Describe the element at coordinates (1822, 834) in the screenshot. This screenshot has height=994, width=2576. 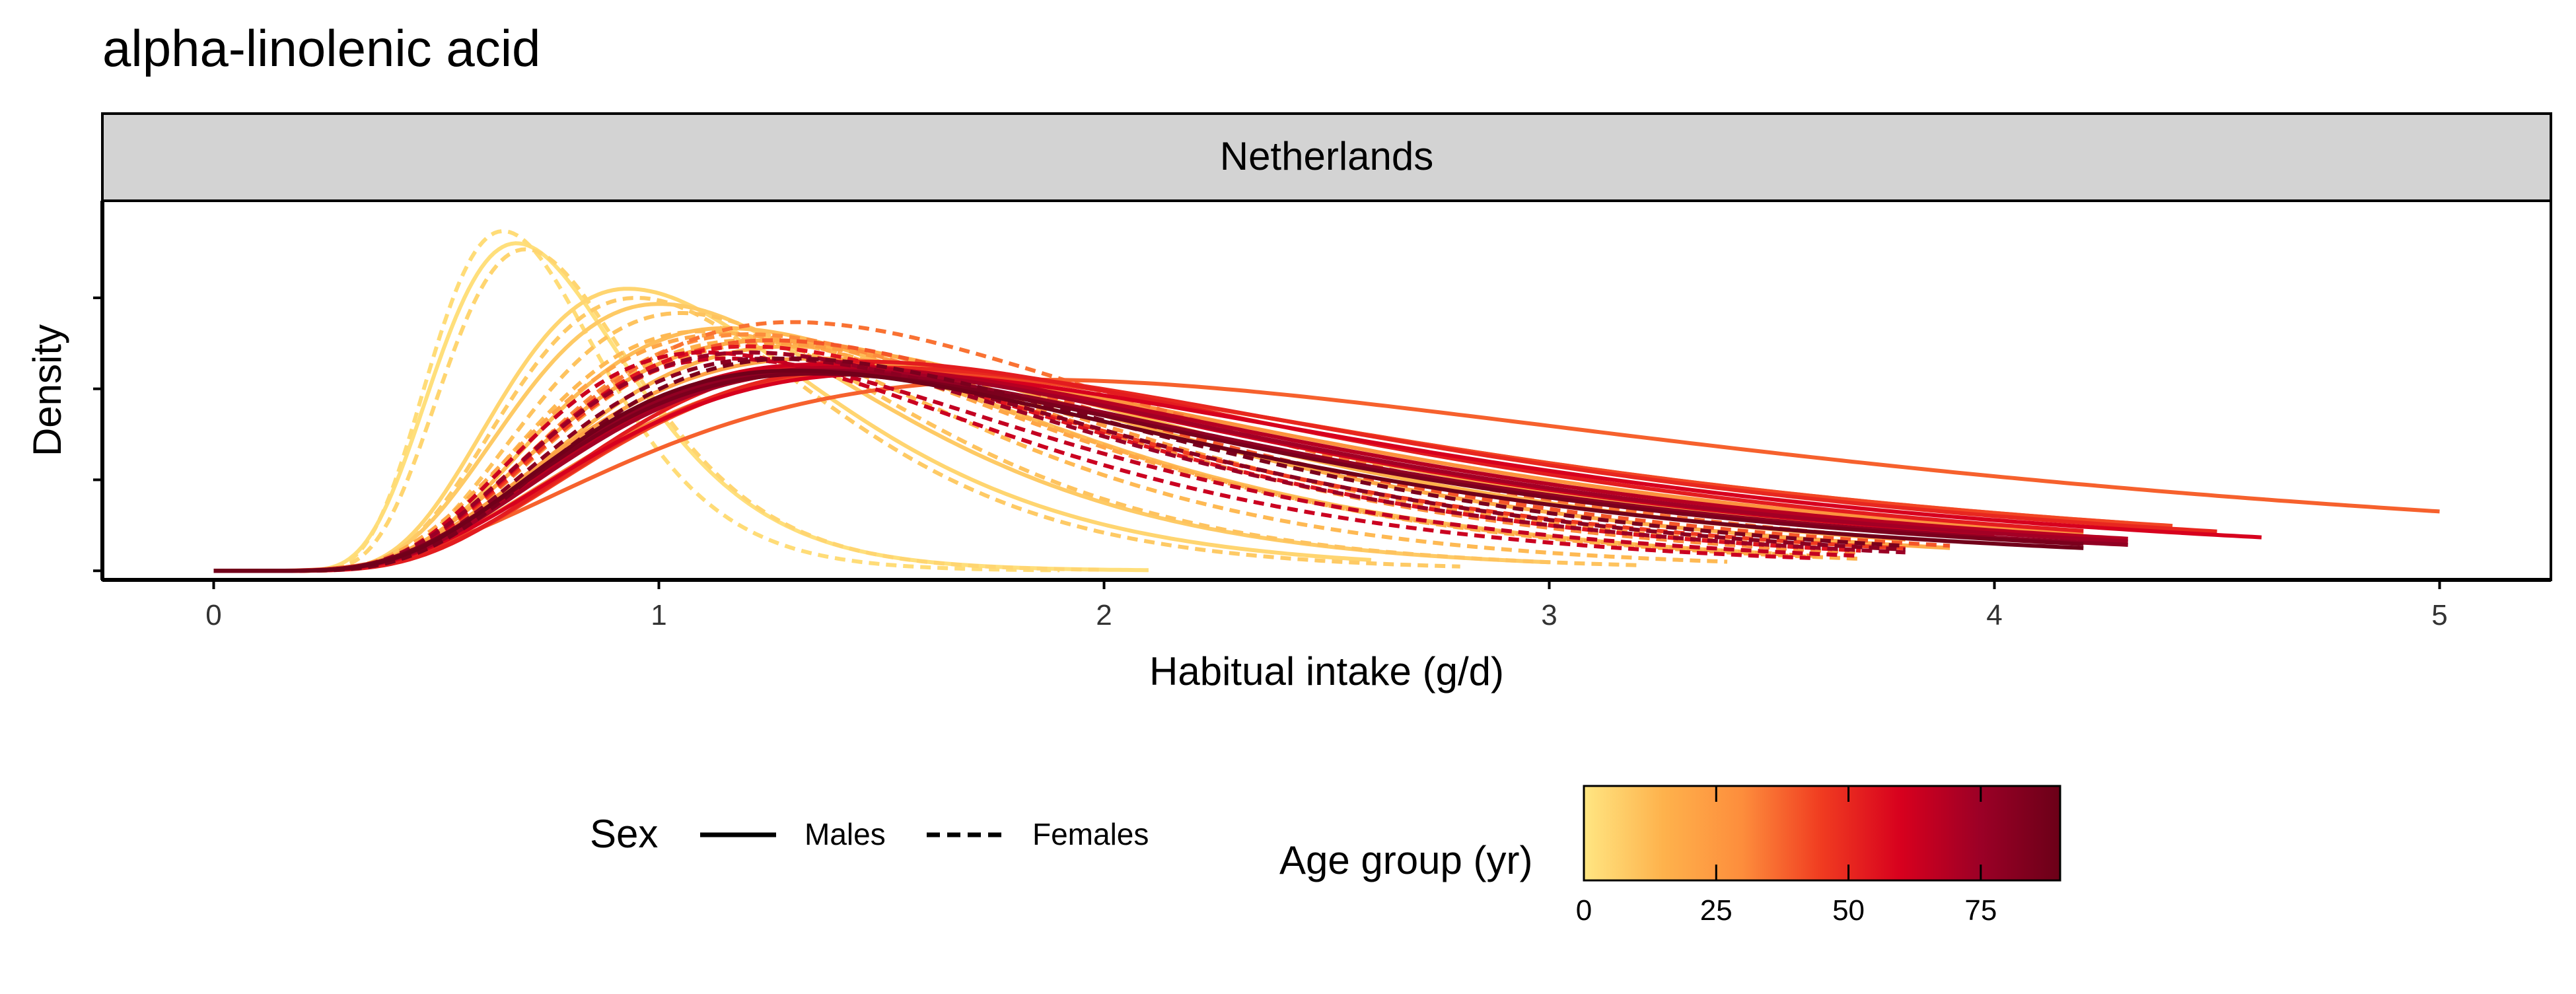
I see `age-colorbar` at that location.